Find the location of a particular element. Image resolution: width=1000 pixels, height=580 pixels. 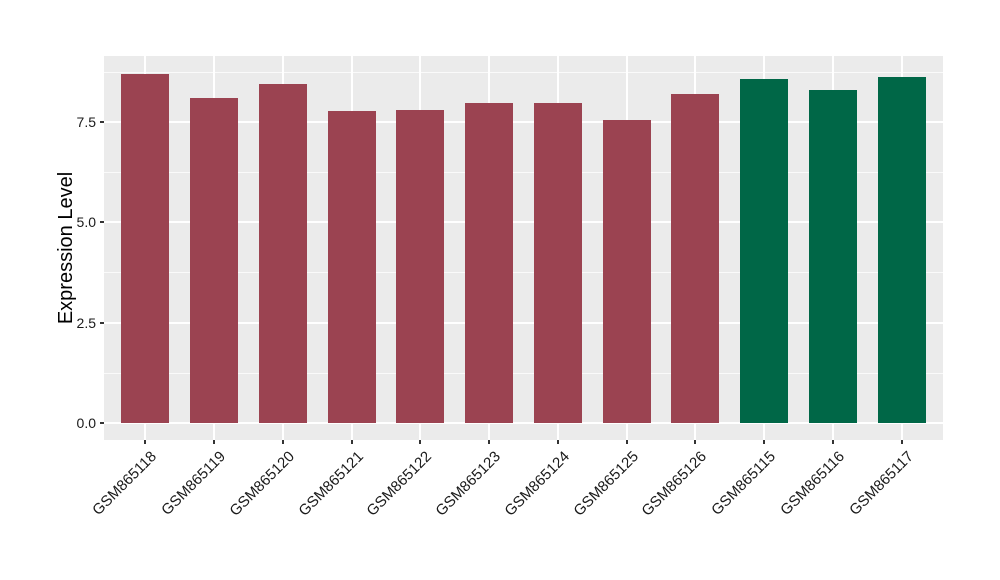

y-tick-label: 2.5 is located at coordinates (86, 322).